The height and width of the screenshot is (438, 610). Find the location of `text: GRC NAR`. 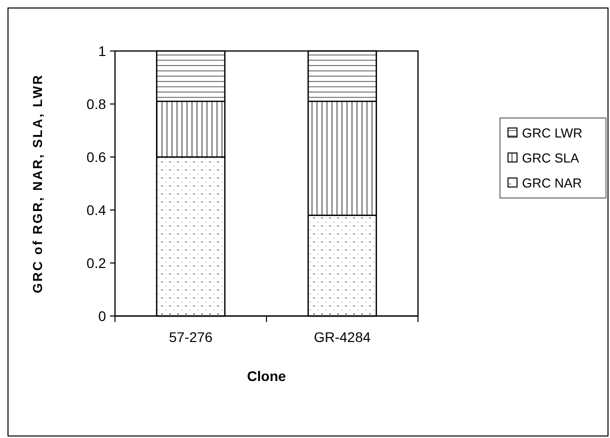

text: GRC NAR is located at coordinates (552, 183).